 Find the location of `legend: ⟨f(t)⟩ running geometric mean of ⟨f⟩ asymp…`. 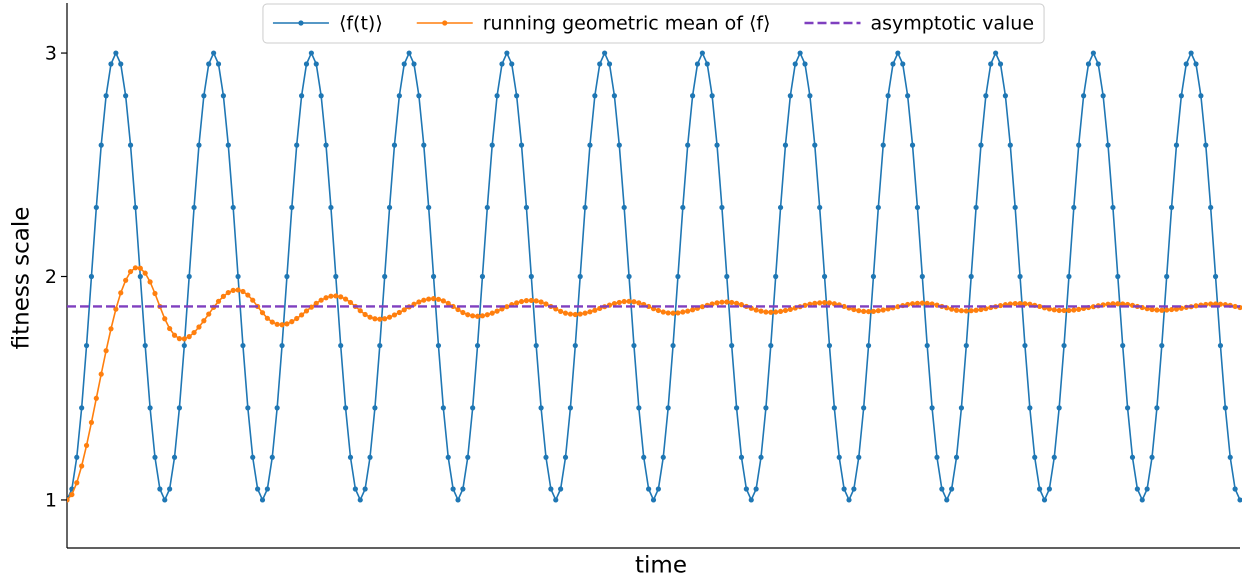

legend: ⟨f(t)⟩ running geometric mean of ⟨f⟩ asymp… is located at coordinates (653, 23).